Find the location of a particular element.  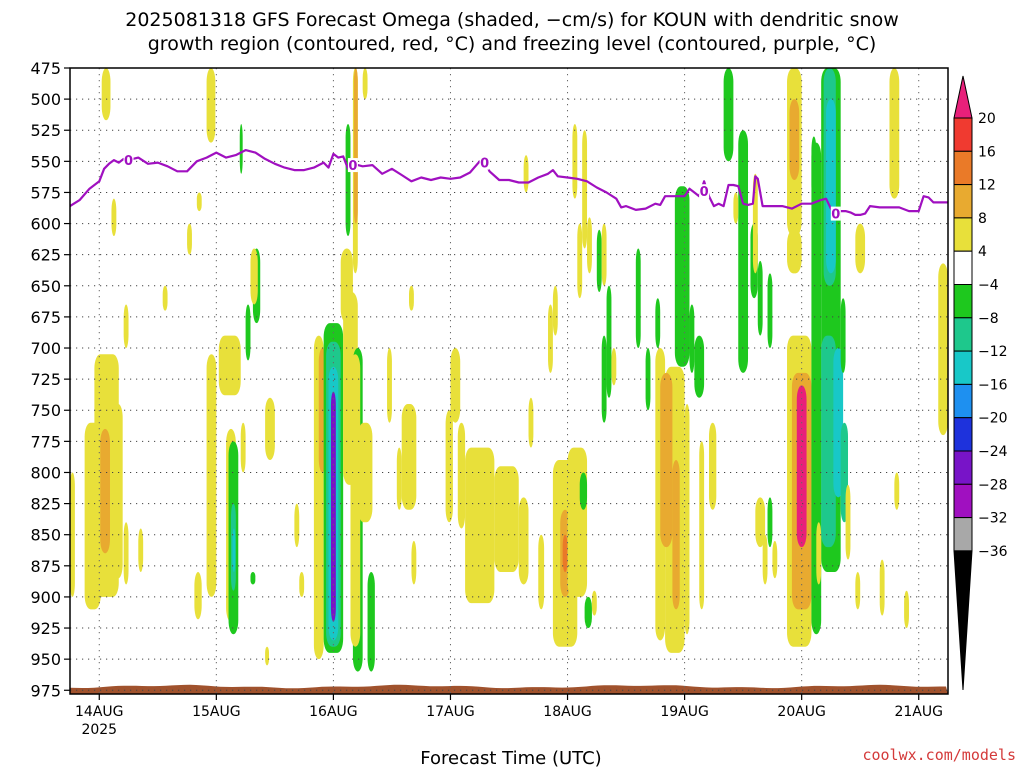

y-tick-label-14: 825 is located at coordinates (45, 504).